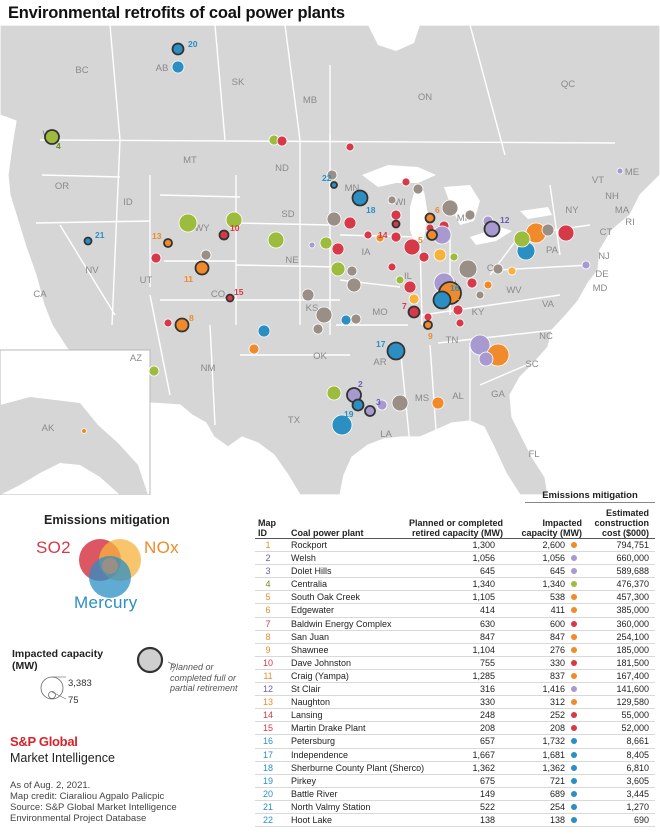 The width and height of the screenshot is (660, 834). Describe the element at coordinates (294, 420) in the screenshot. I see `region-label: TX` at that location.